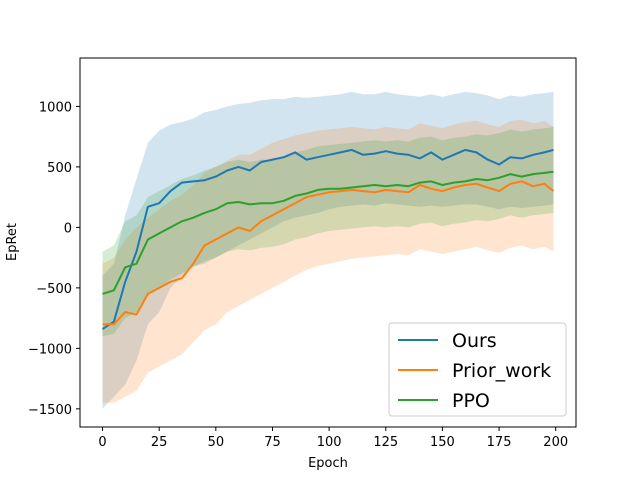  I want to click on x-tick-label: 75, so click(272, 442).